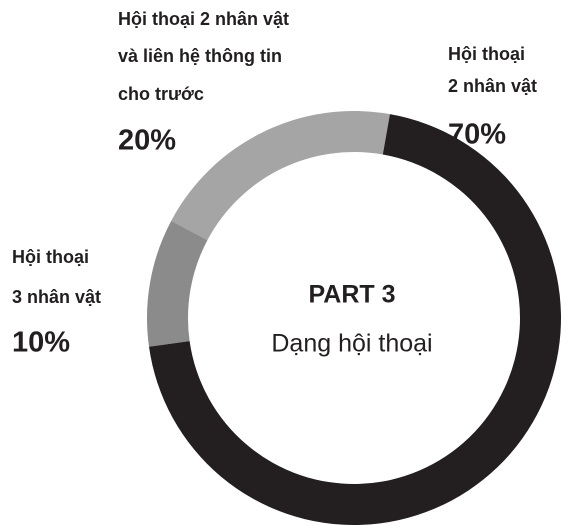 The image size is (576, 525). What do you see at coordinates (477, 135) in the screenshot?
I see `value-label: 70%` at bounding box center [477, 135].